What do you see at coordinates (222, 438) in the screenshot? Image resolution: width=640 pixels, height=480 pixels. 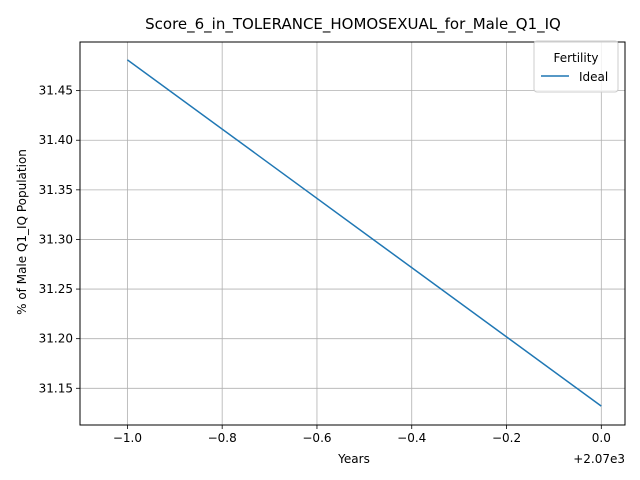 I see `x-tick-label: −0.8` at bounding box center [222, 438].